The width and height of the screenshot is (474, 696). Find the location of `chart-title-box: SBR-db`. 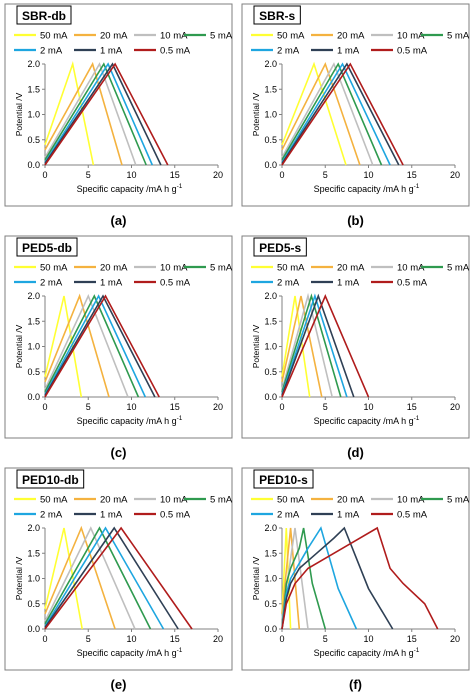

chart-title-box: SBR-db is located at coordinates (44, 15).